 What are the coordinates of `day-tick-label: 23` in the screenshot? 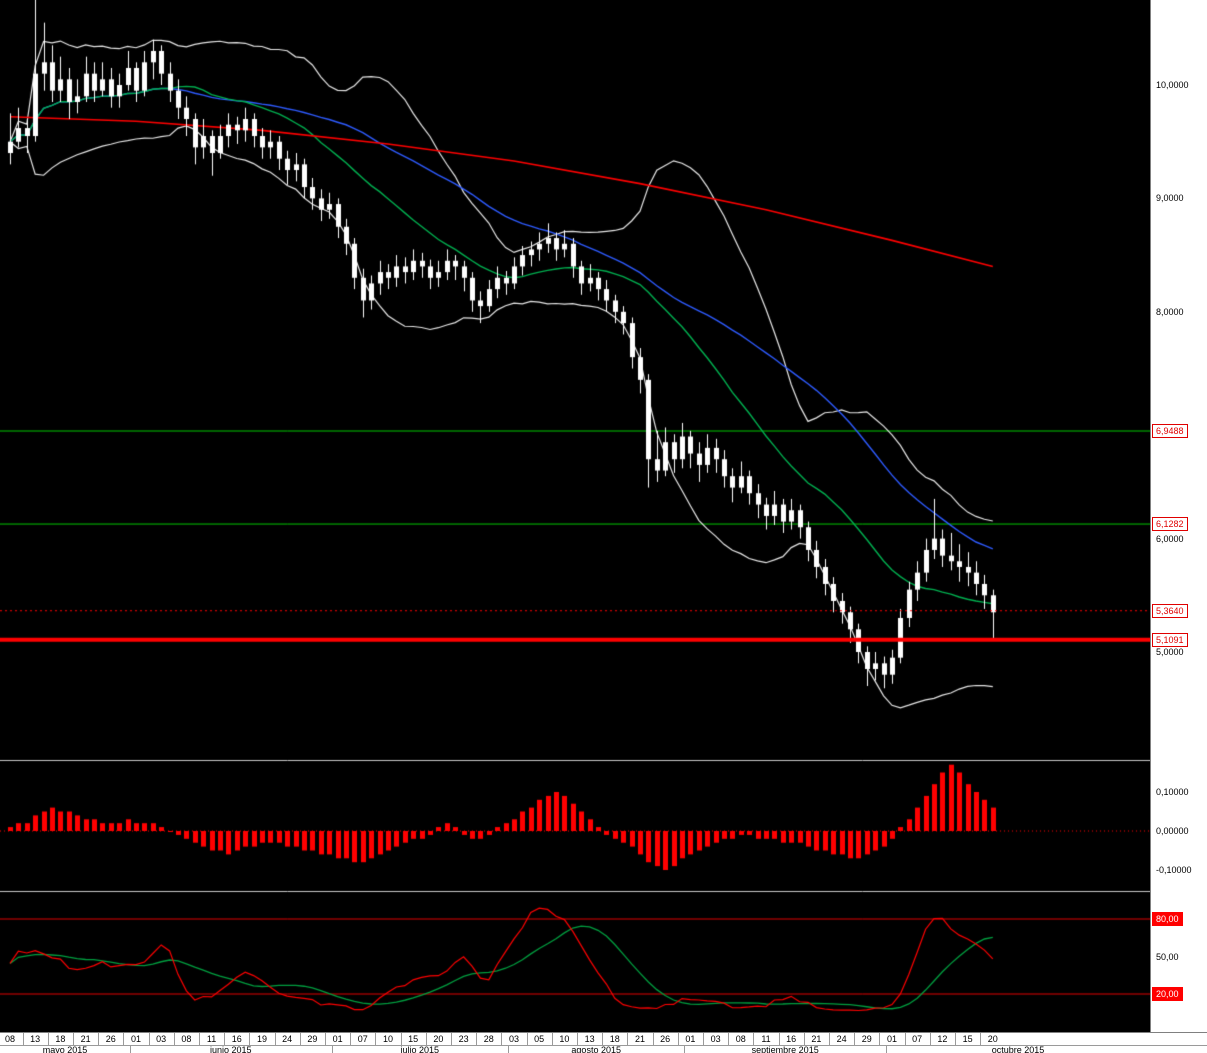 It's located at (463, 1039).